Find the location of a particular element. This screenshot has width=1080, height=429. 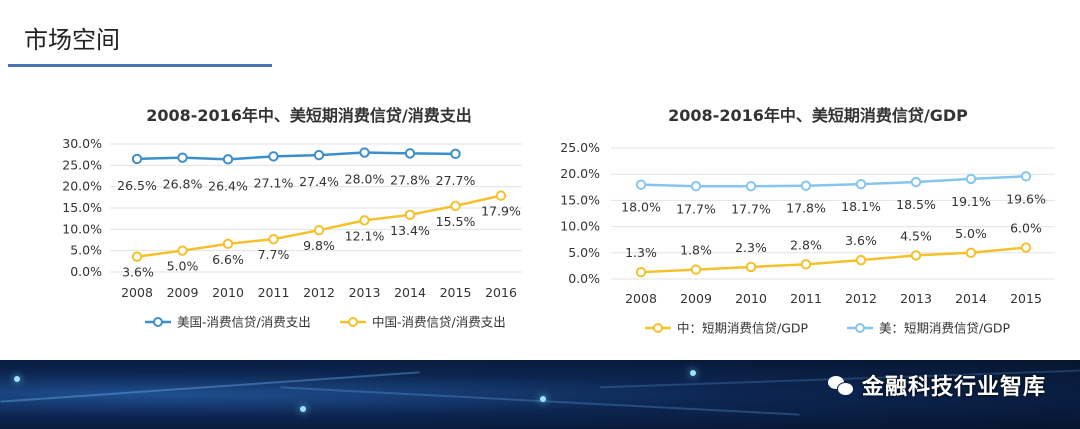

legend-label: 中国-消费信贷/消费支出 is located at coordinates (439, 322).